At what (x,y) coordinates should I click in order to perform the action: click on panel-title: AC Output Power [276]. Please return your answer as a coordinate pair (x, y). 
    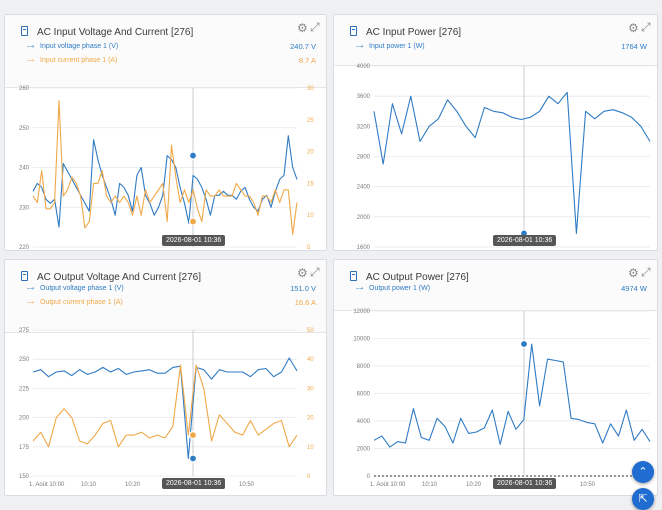
    Looking at the image, I should click on (417, 277).